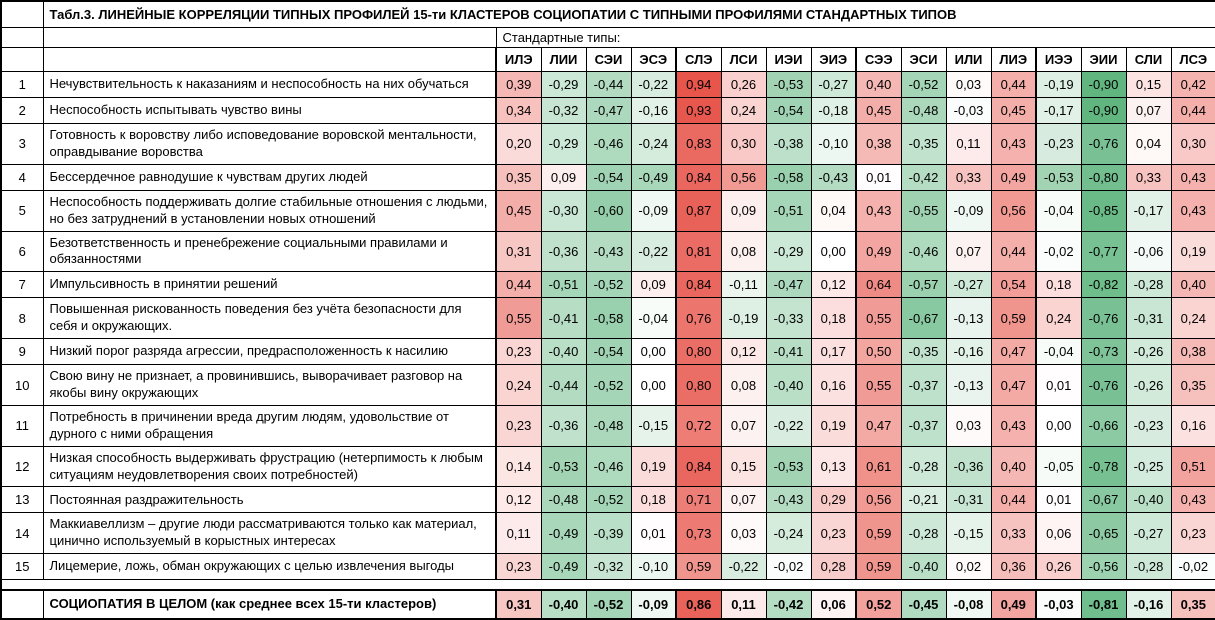  What do you see at coordinates (788, 318) in the screenshot?
I see `correlation-cell: -0,33` at bounding box center [788, 318].